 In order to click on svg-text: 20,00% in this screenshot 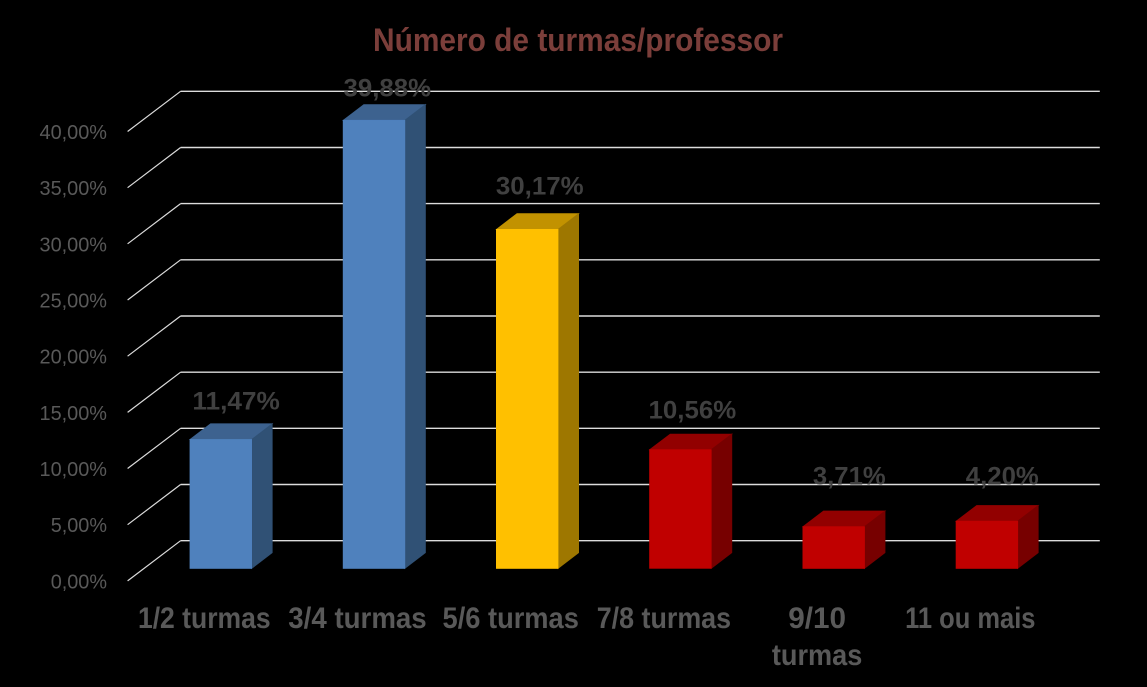, I will do `click(74, 357)`.